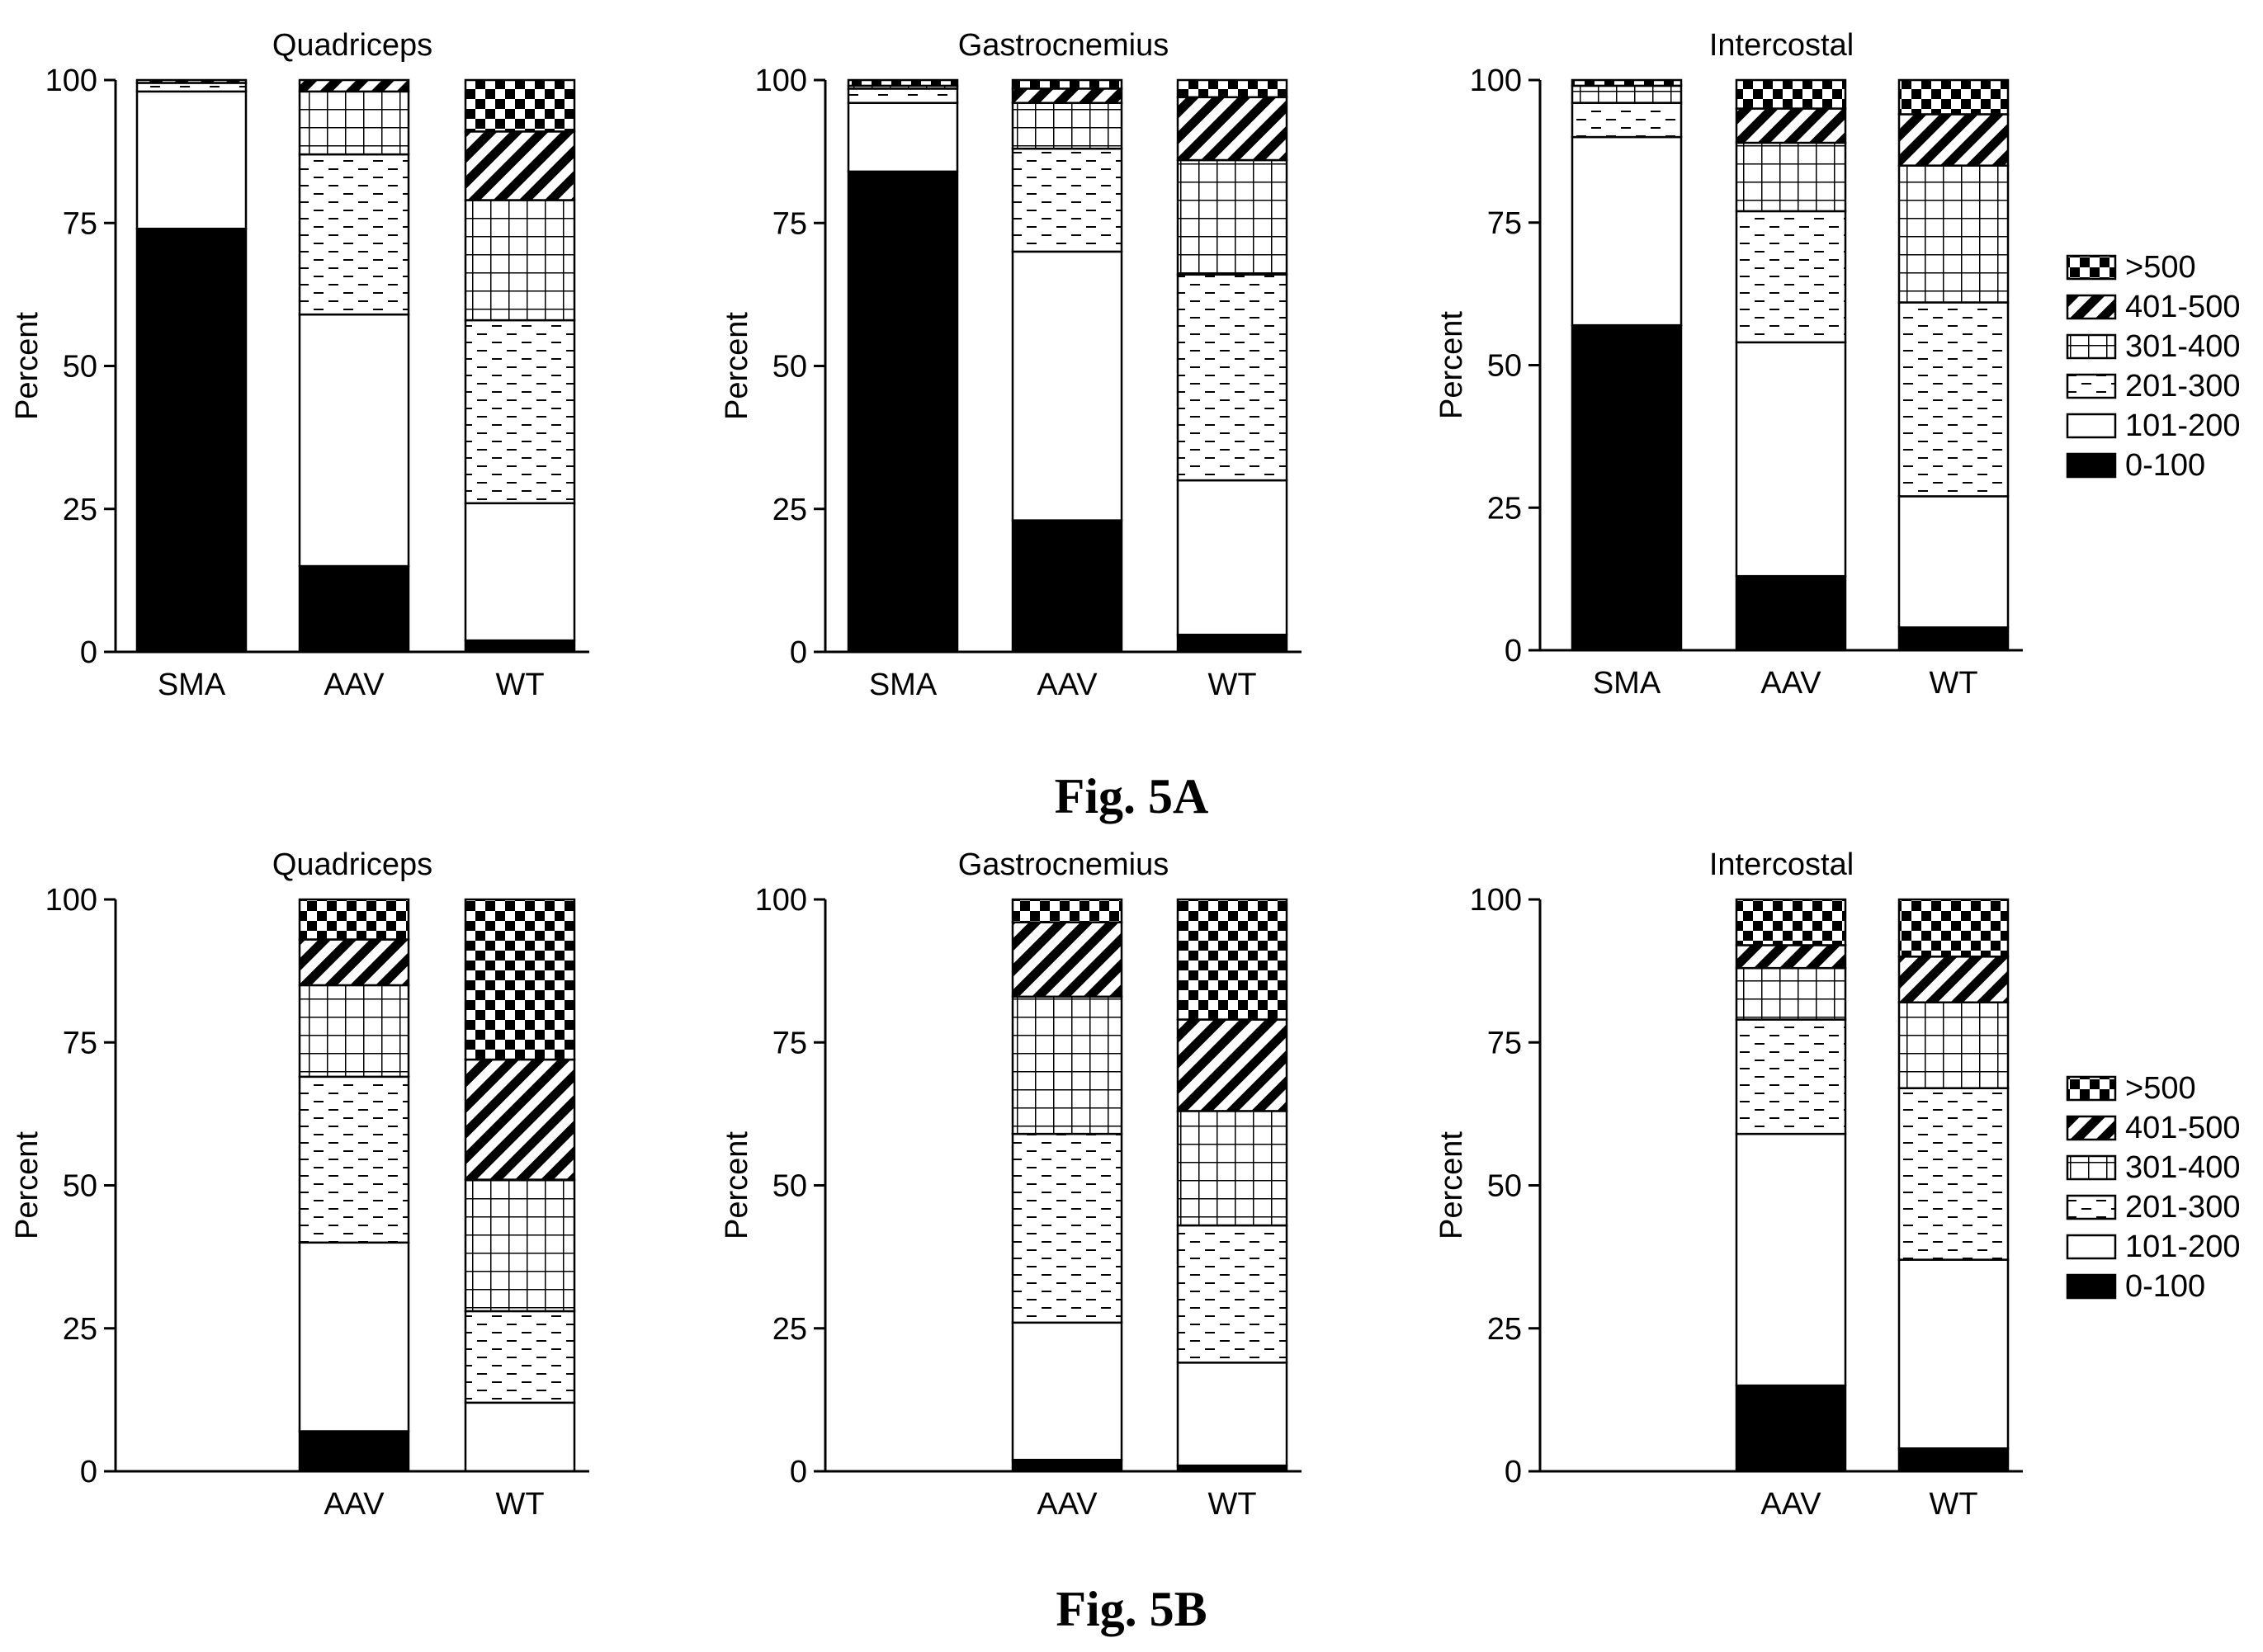 This screenshot has width=2263, height=1652. Describe the element at coordinates (352, 865) in the screenshot. I see `panel-title: Quadriceps` at that location.